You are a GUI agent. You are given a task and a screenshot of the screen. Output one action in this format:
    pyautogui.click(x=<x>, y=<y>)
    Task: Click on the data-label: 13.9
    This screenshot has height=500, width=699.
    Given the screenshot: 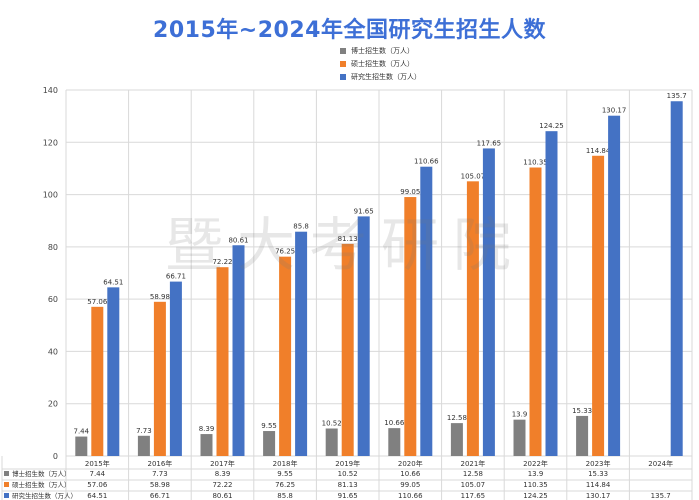 What is the action you would take?
    pyautogui.click(x=520, y=415)
    